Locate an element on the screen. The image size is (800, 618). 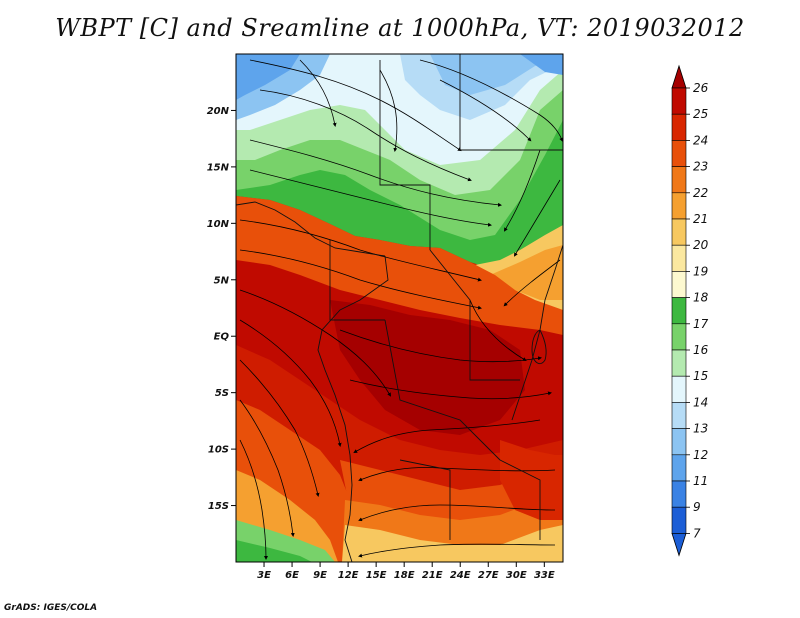
colorbar-label: 25 is located at coordinates (700, 114).